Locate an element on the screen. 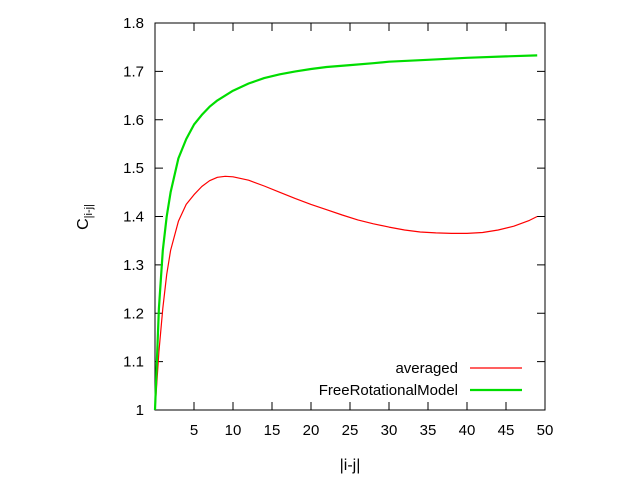 Image resolution: width=640 pixels, height=480 pixels. y-tick-label: 1.3 is located at coordinates (133, 265).